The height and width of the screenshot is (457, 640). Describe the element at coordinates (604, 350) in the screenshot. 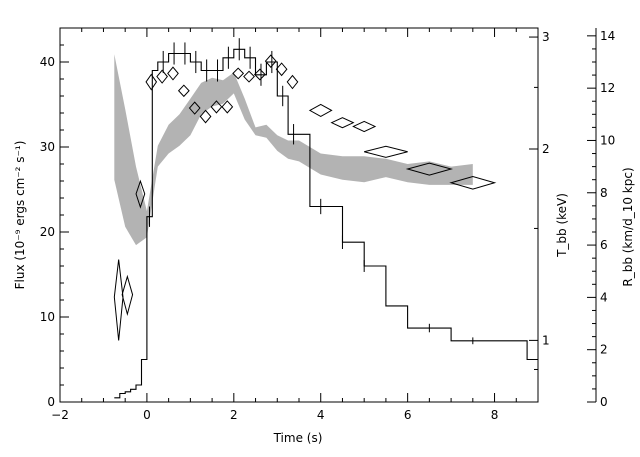

I see `radius-tick-label: 2` at that location.